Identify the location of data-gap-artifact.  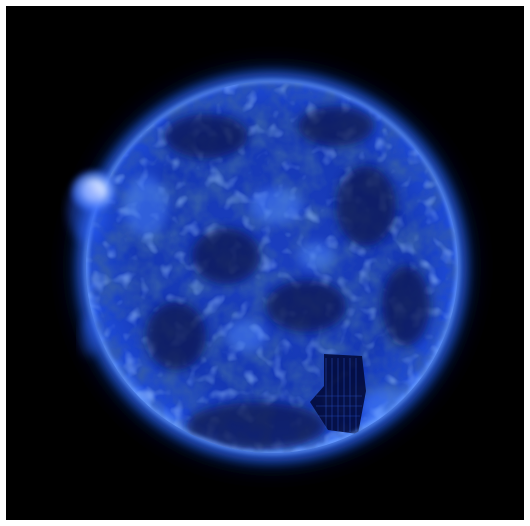
(338, 394).